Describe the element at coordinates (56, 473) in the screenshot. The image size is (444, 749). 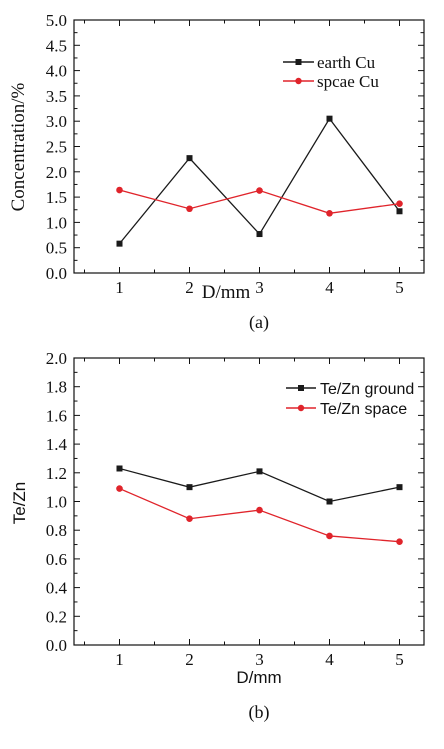
I see `y-tick-label: 1.2` at that location.